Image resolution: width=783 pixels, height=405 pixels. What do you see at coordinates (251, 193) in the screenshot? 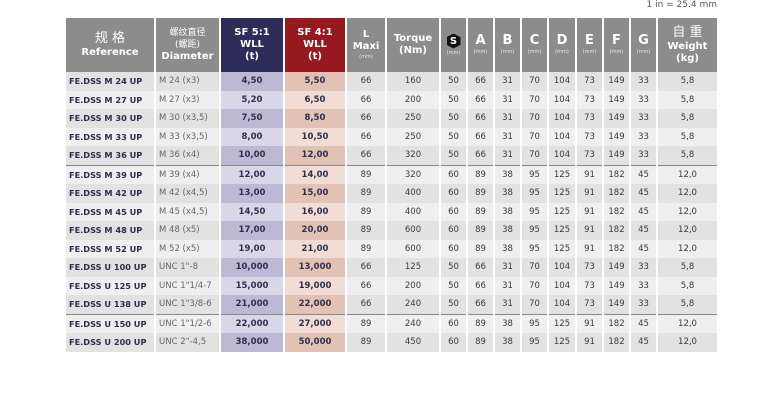
I see `cell-sf5-wll: 13,00` at bounding box center [251, 193].